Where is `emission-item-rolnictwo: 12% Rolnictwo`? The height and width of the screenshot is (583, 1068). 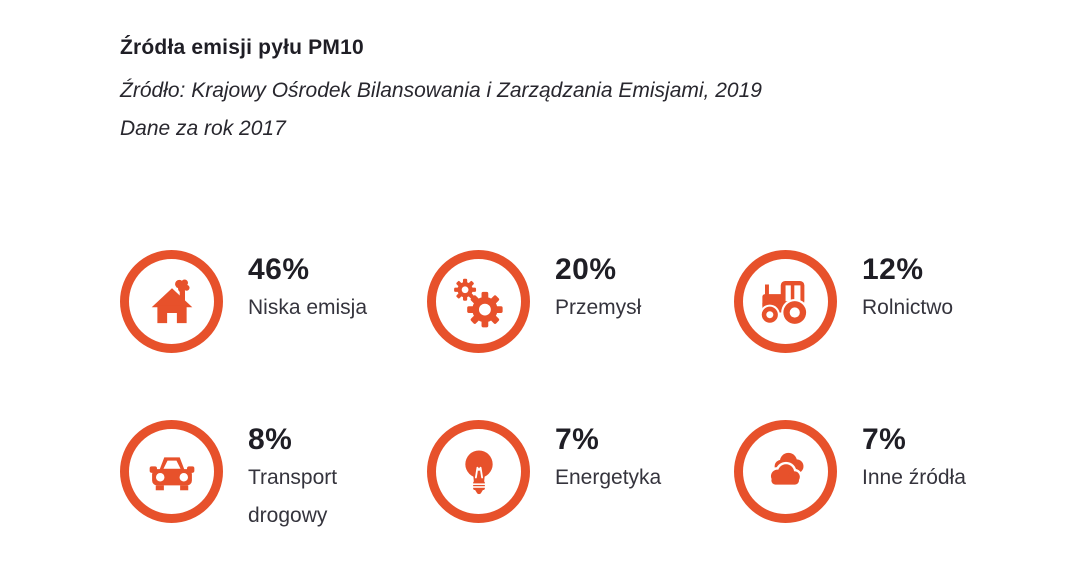
emission-item-rolnictwo: 12% Rolnictwo is located at coordinates (887, 335).